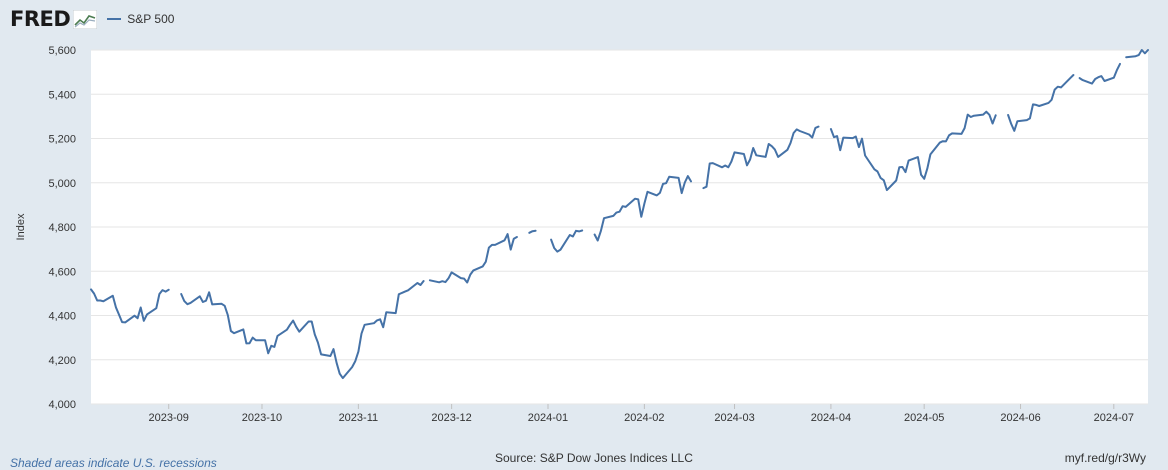 This screenshot has width=1168, height=470. What do you see at coordinates (644, 418) in the screenshot?
I see `x-tick-label: 2024-02` at bounding box center [644, 418].